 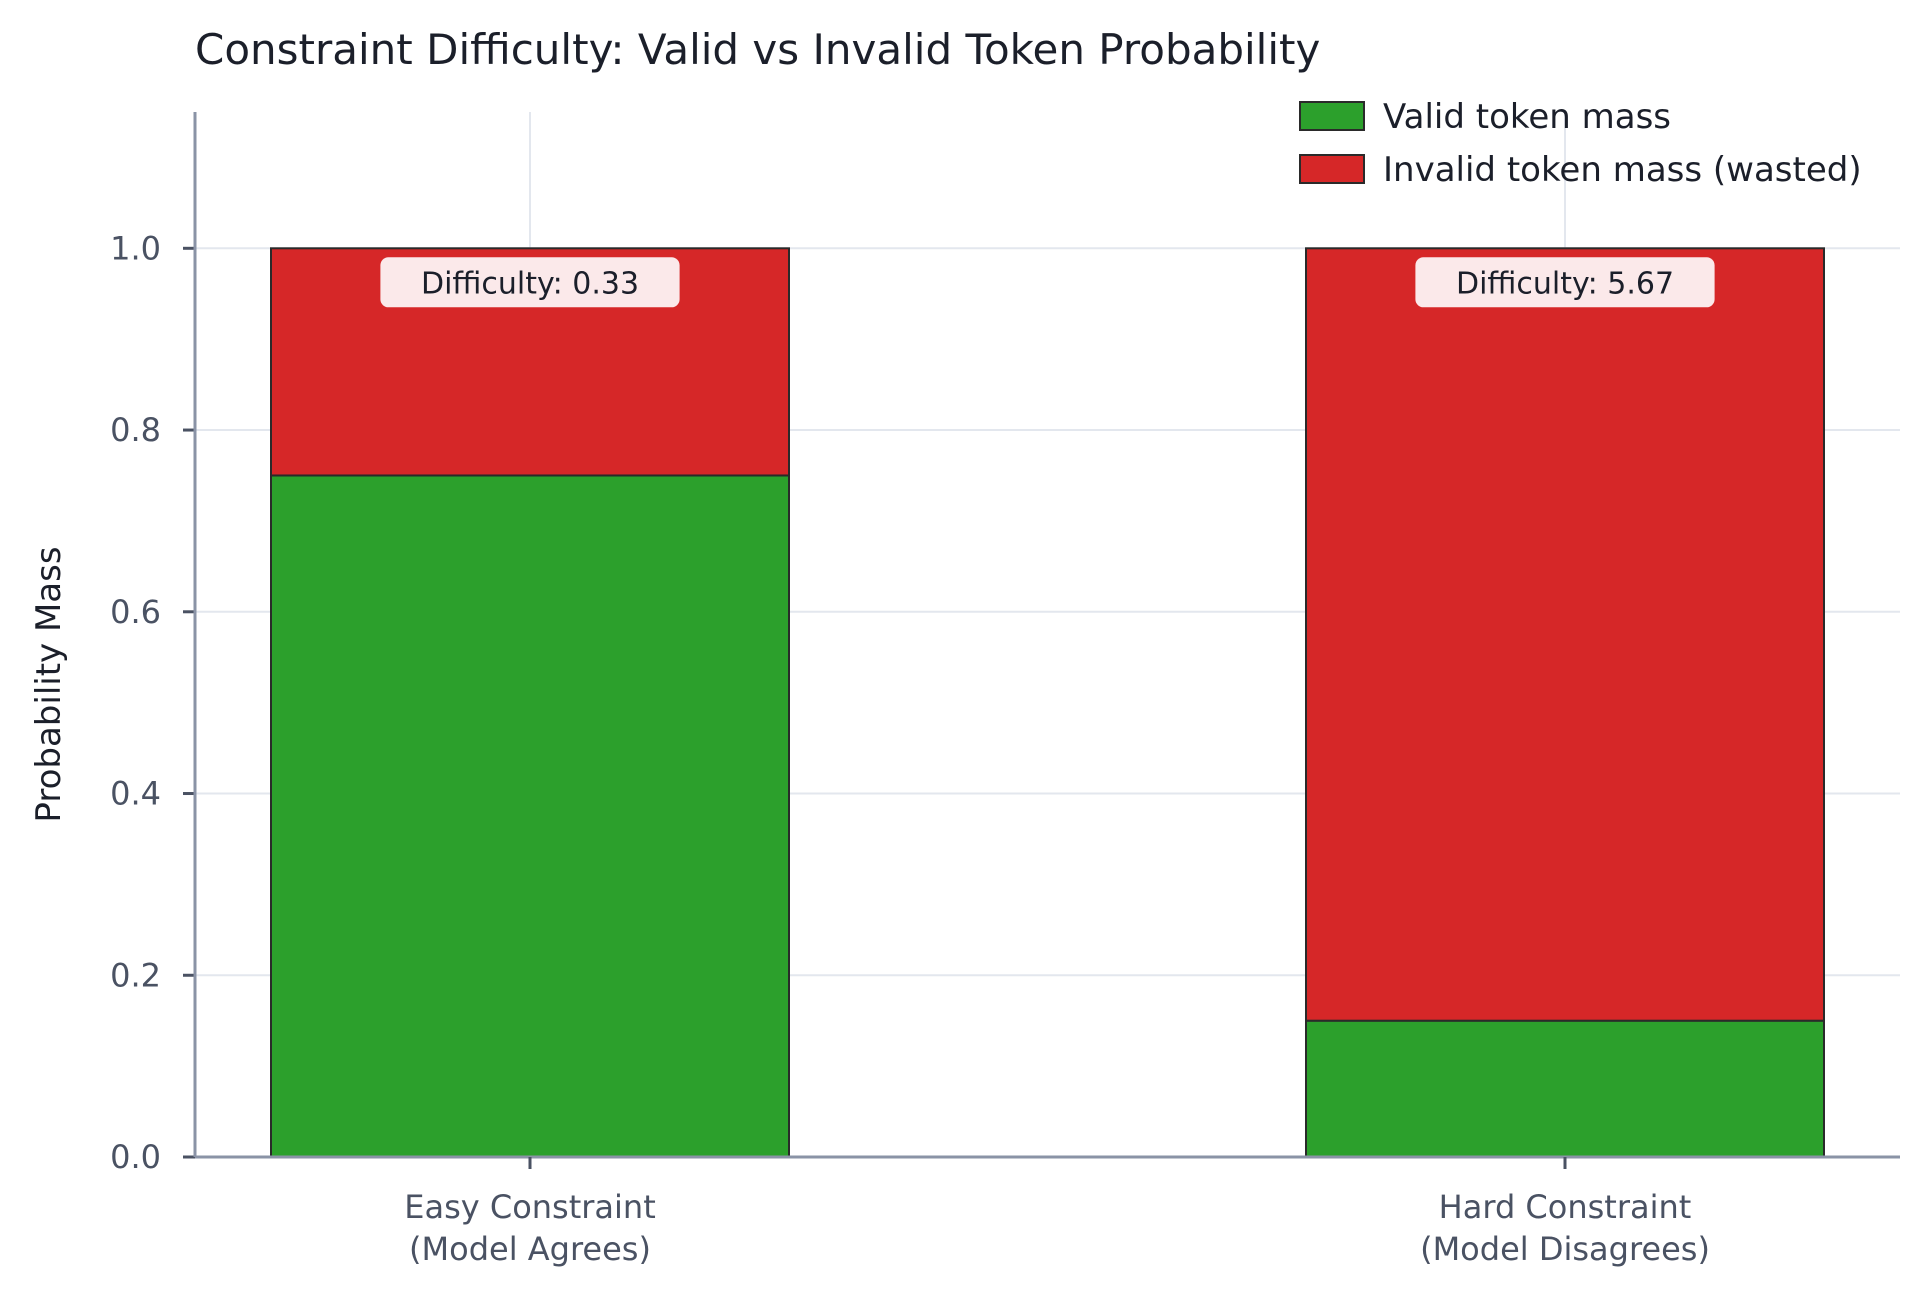 I want to click on x-tick-label: (Model Agrees), so click(x=530, y=1249).